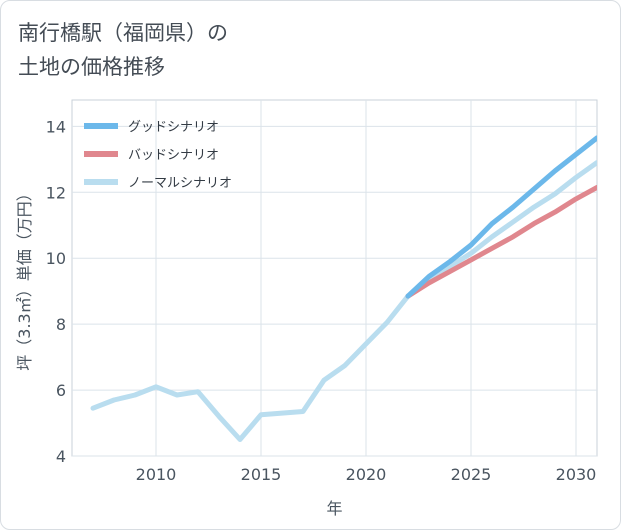 This screenshot has height=530, width=621. I want to click on x-tick-label: 2015, so click(261, 474).